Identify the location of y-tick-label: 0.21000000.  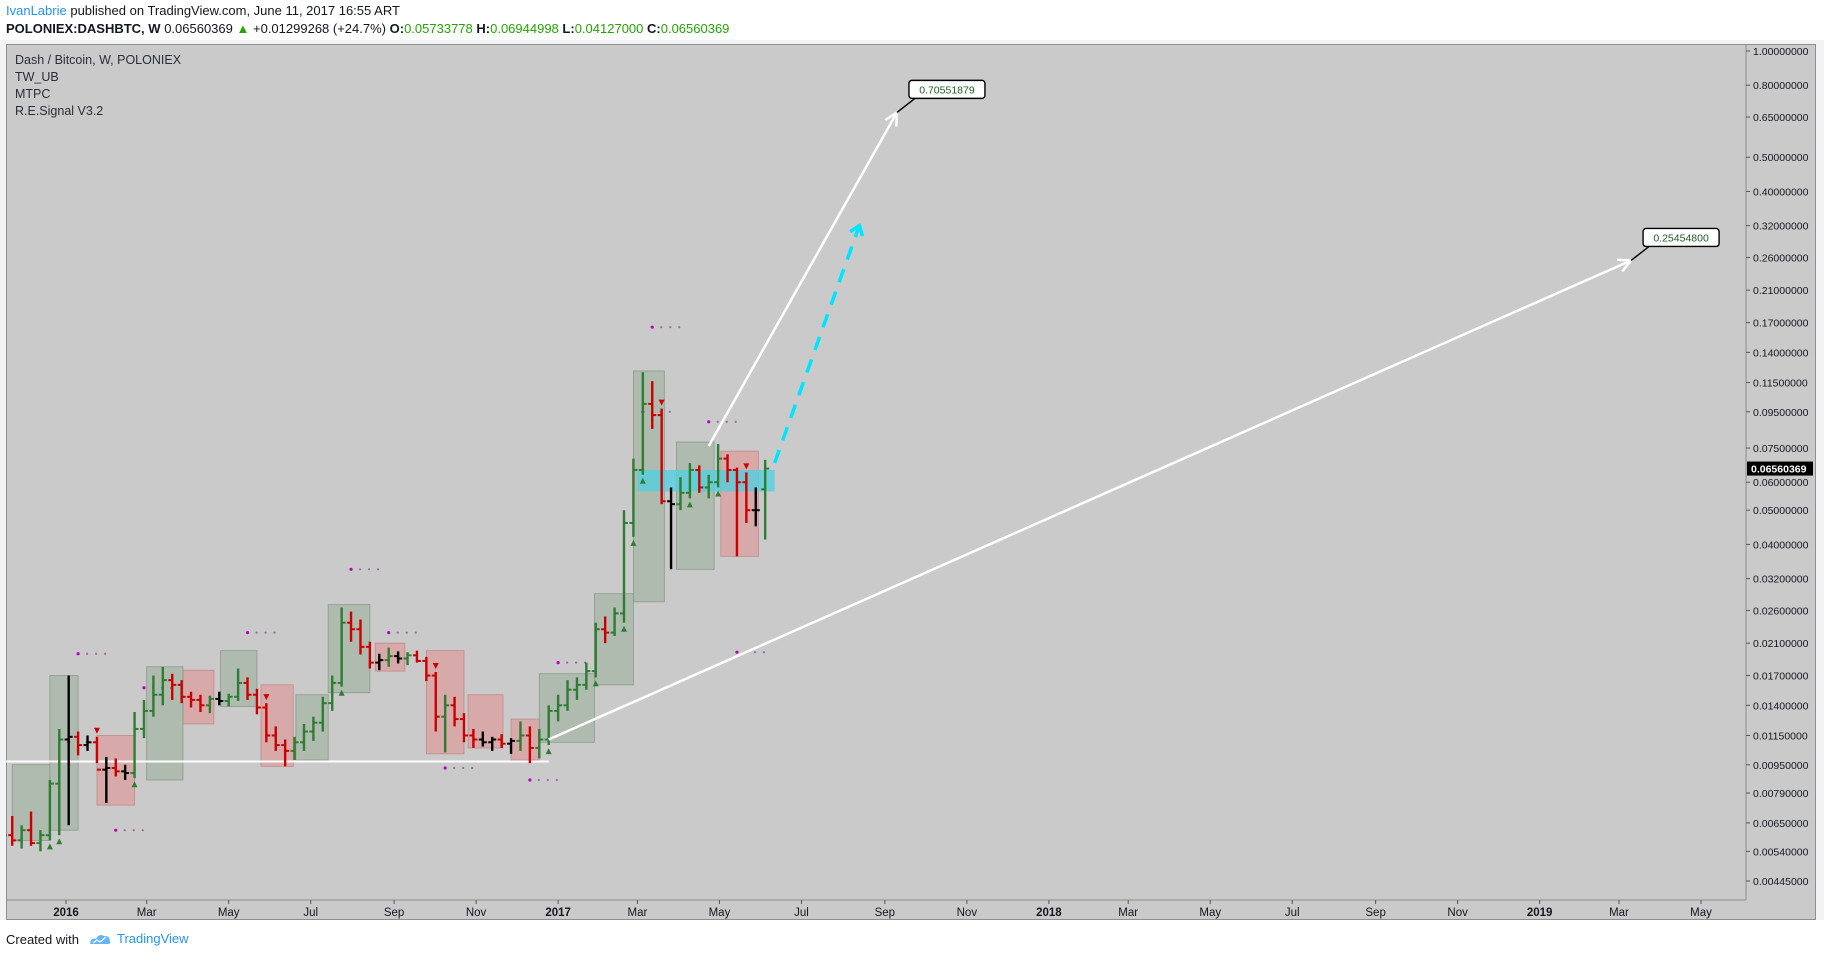
(1781, 291).